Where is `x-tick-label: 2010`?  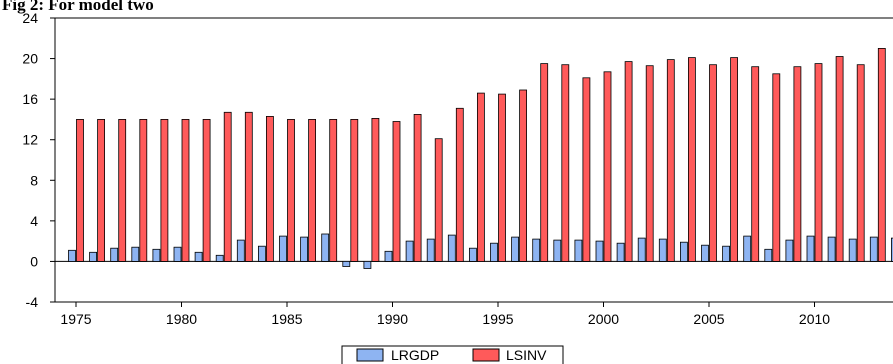
x-tick-label: 2010 is located at coordinates (814, 319).